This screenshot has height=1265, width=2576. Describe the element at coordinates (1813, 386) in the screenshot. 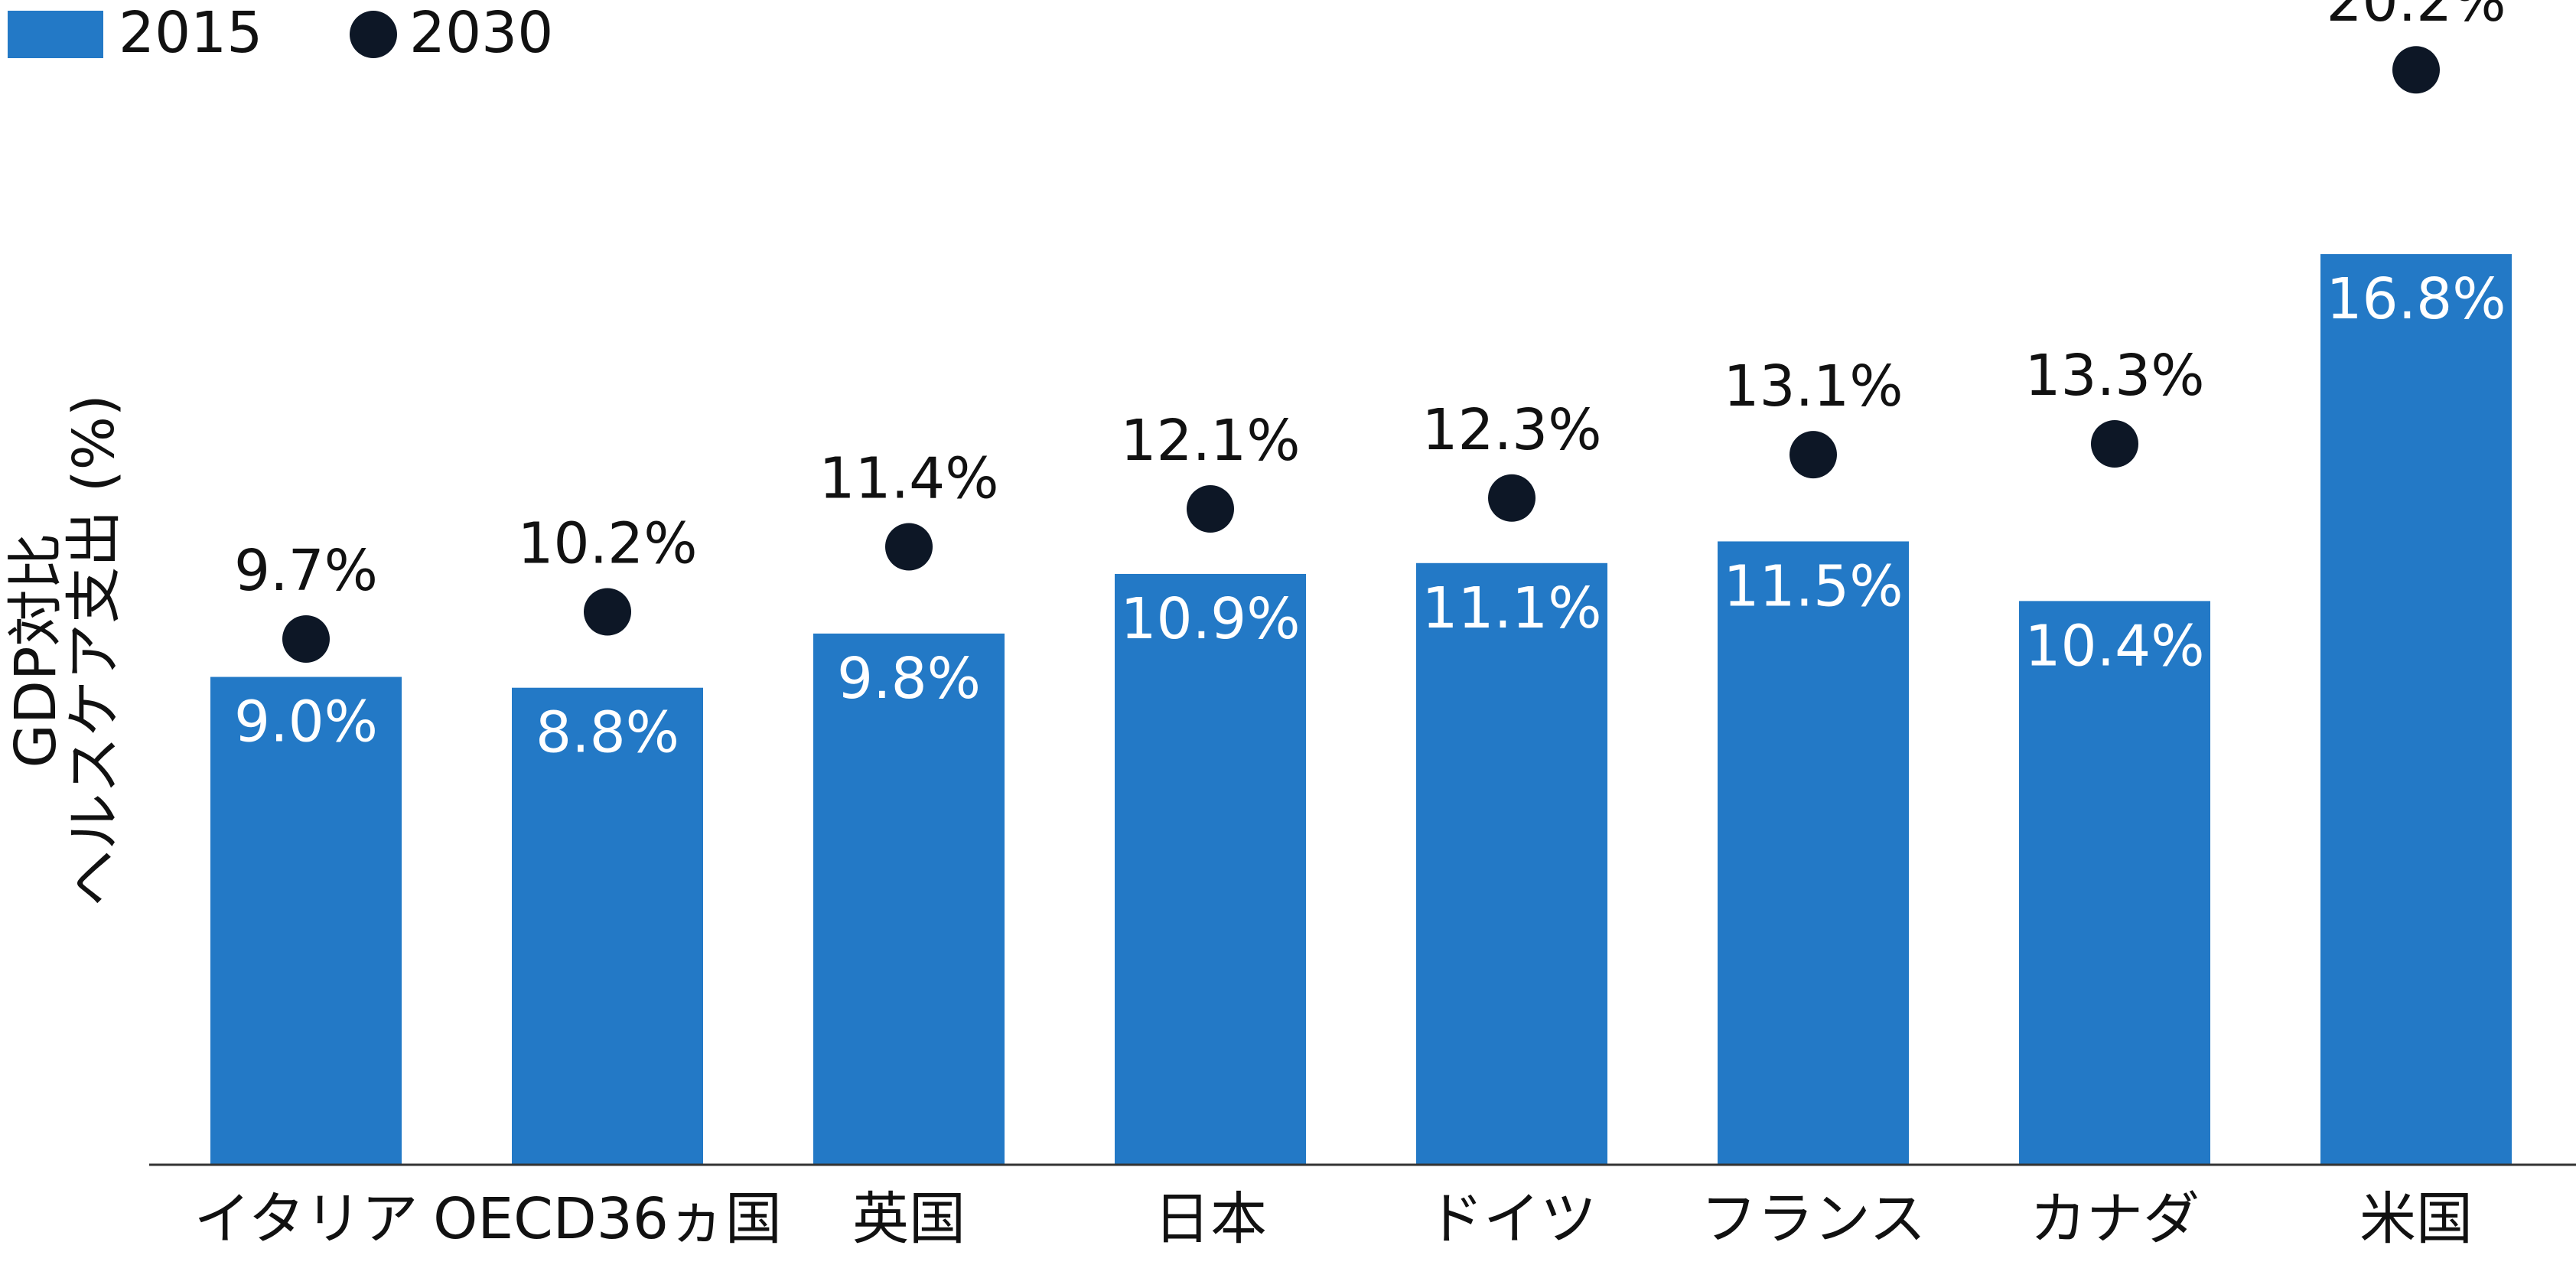

I see `dot-label-2030-5: 13.1%` at that location.